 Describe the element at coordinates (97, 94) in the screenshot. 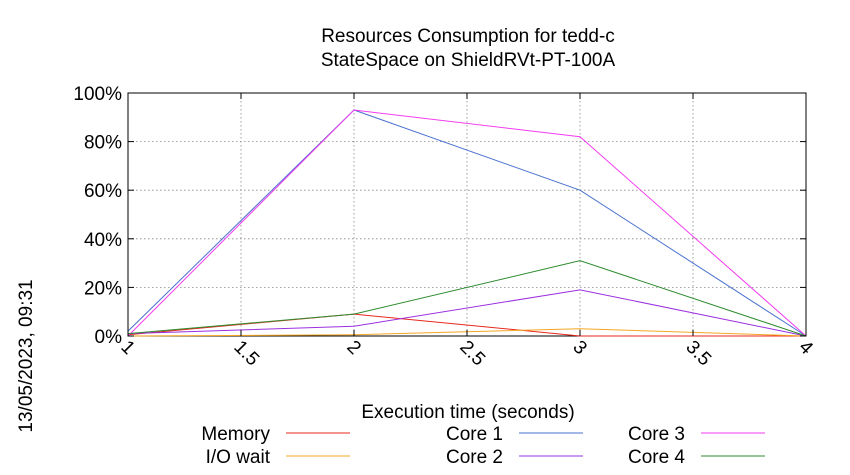

I see `y-tick-label: 100%` at that location.